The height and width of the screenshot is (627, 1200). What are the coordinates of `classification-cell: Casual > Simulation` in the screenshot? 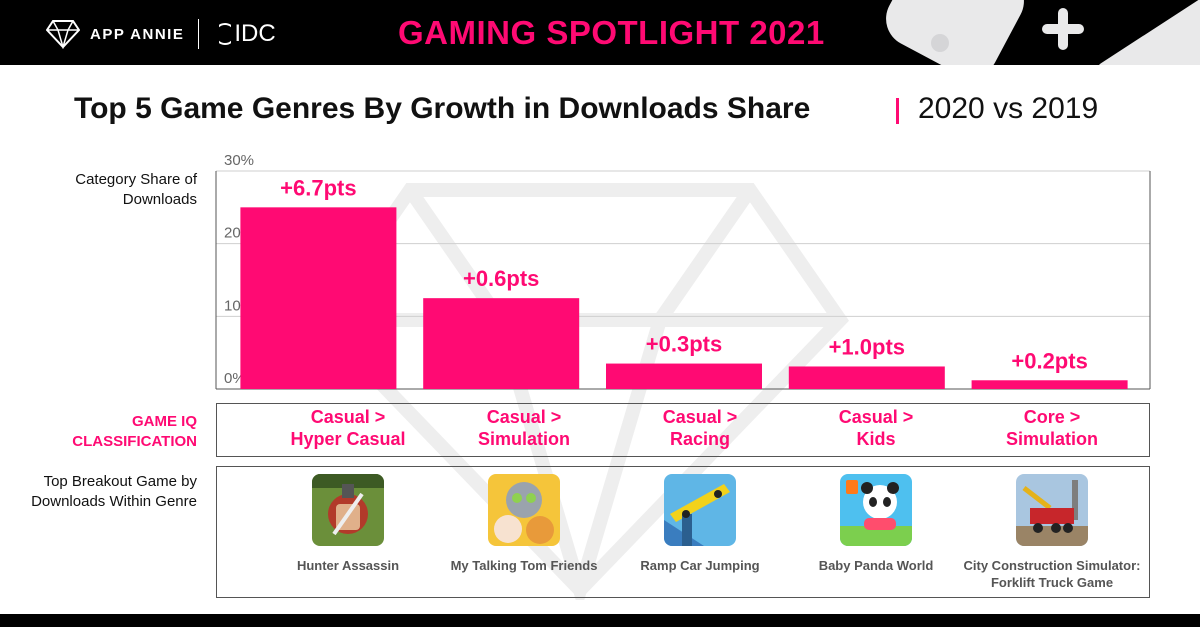 It's located at (524, 428).